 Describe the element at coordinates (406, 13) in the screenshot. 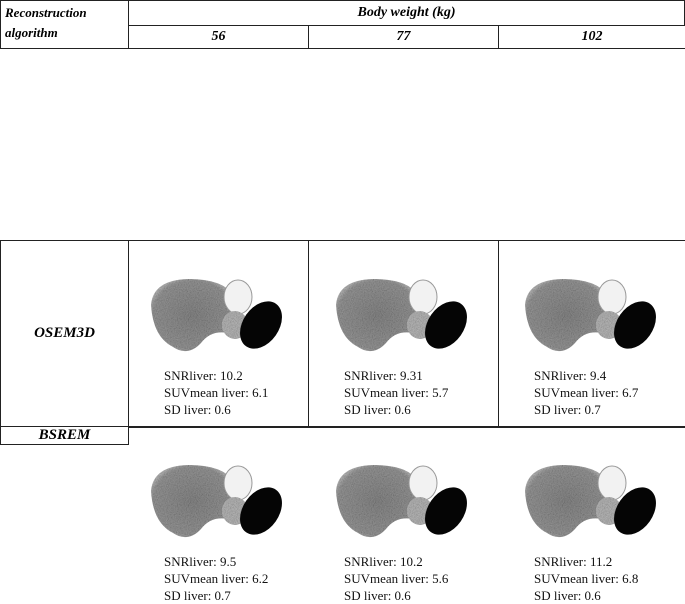

I see `group-header: Body weight (kg)` at that location.